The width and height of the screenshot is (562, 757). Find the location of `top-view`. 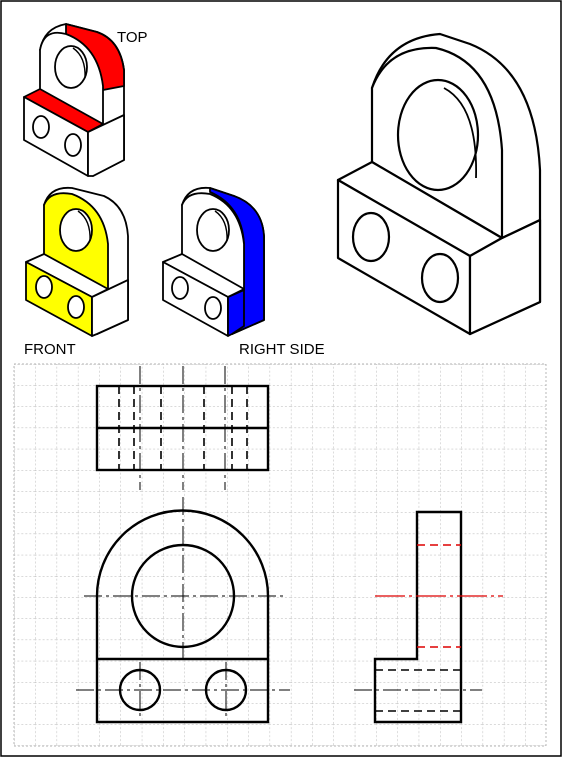

top-view is located at coordinates (182, 428).